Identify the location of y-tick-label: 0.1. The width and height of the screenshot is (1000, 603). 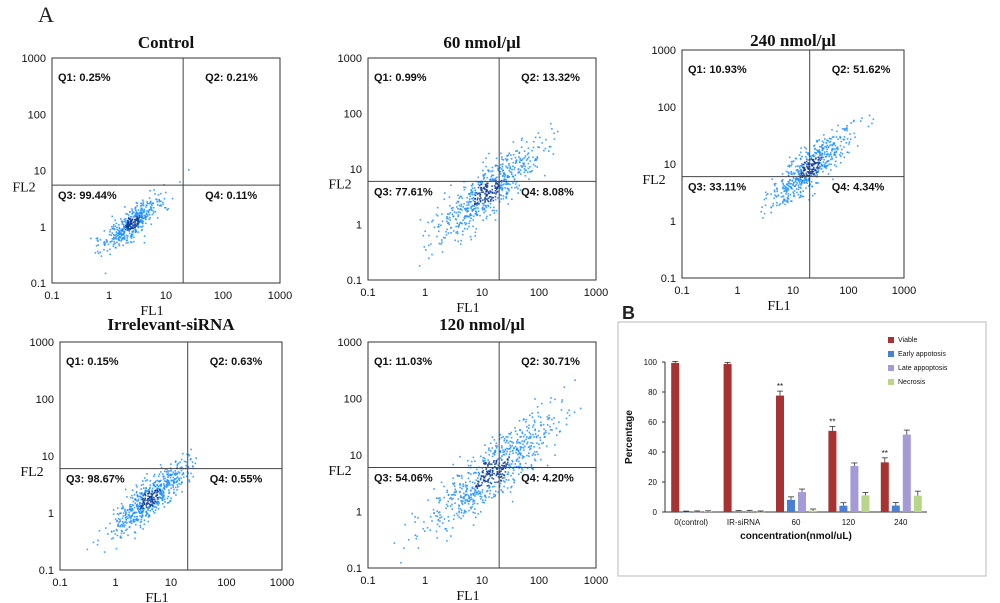
(354, 281).